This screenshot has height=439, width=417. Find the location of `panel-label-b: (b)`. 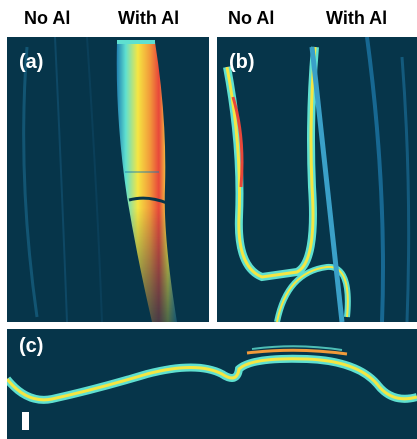

panel-label-b: (b) is located at coordinates (242, 62).